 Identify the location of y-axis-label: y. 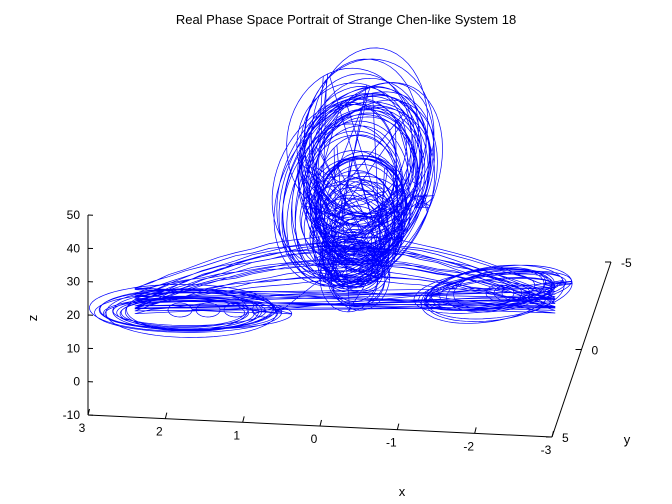
(627, 439).